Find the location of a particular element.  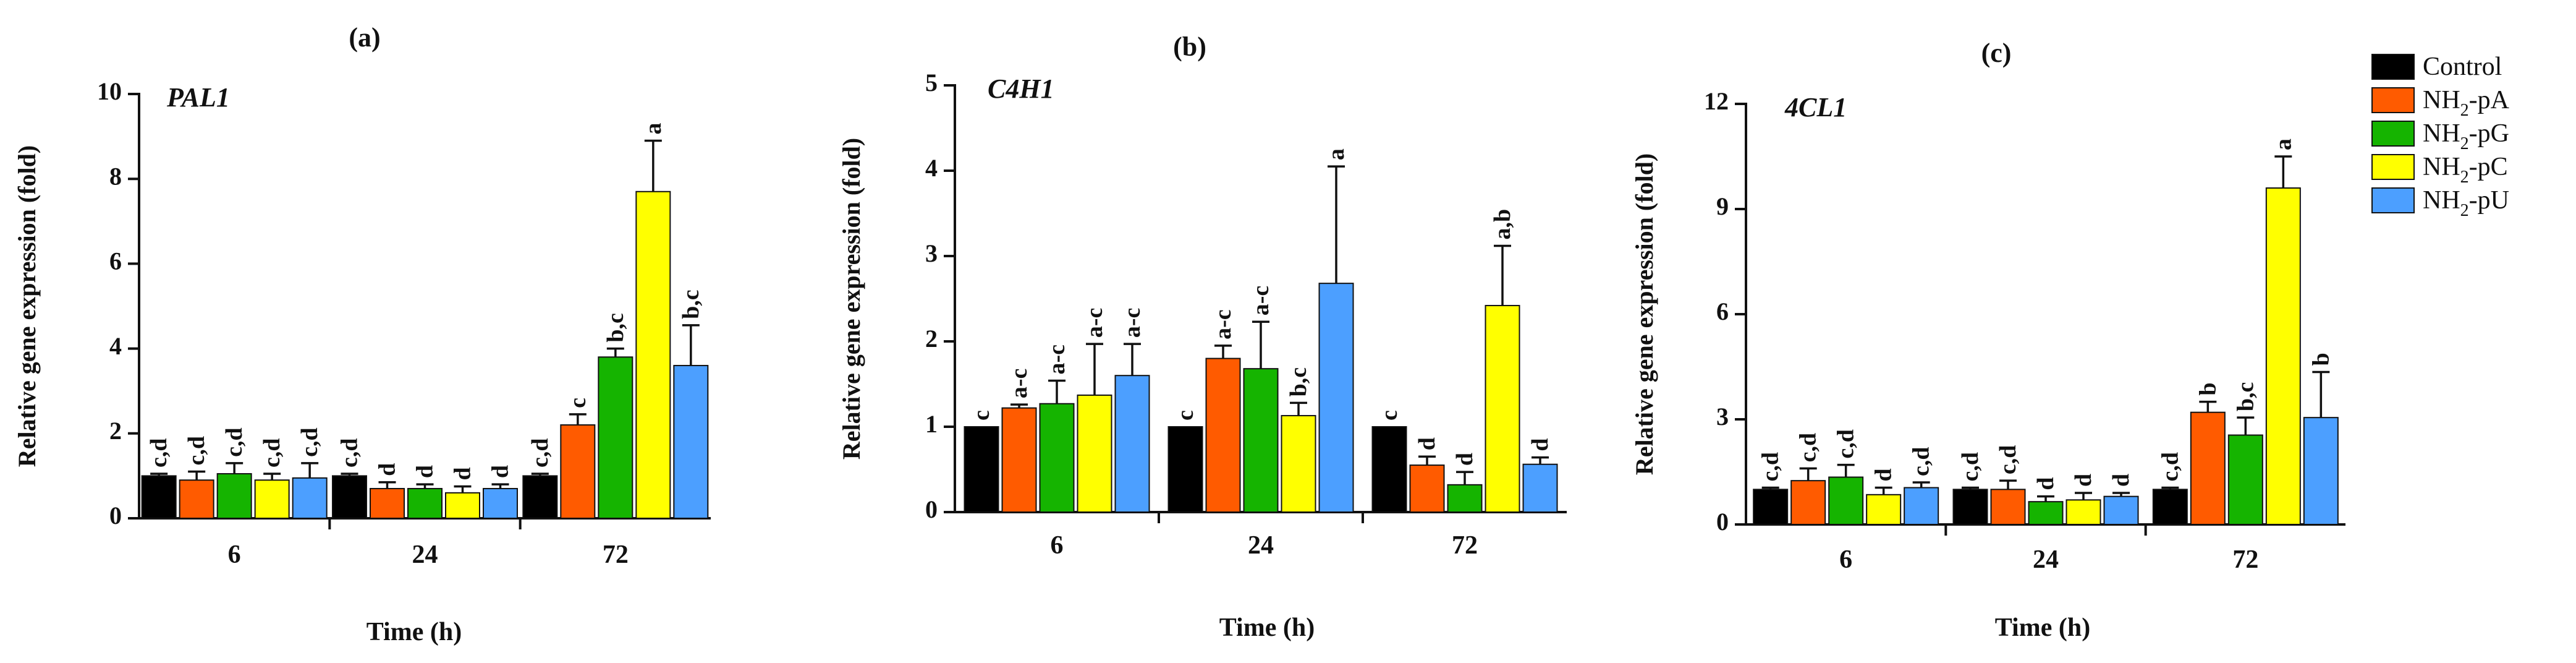

significance-letter: b,c is located at coordinates (2245, 397).